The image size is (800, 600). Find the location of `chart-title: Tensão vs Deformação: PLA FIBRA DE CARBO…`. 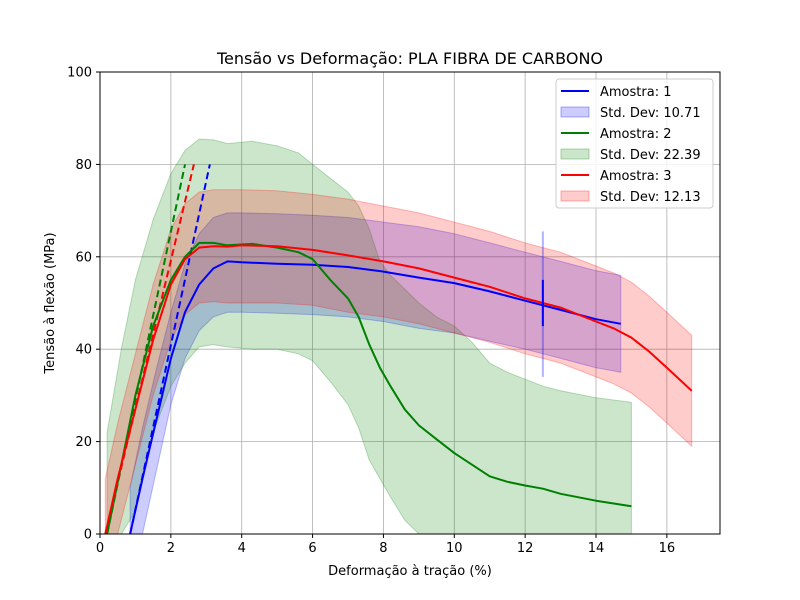

chart-title: Tensão vs Deformação: PLA FIBRA DE CARBO… is located at coordinates (409, 58).